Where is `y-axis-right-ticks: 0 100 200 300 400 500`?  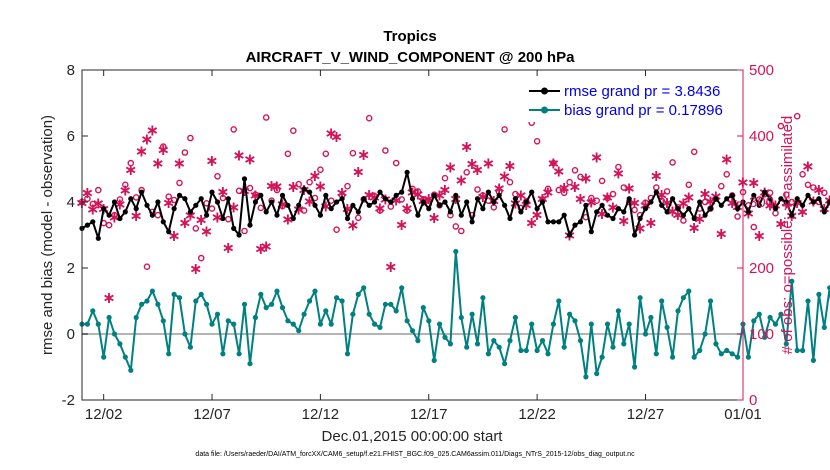
y-axis-right-ticks: 0 100 200 300 400 500 is located at coordinates (755, 235).